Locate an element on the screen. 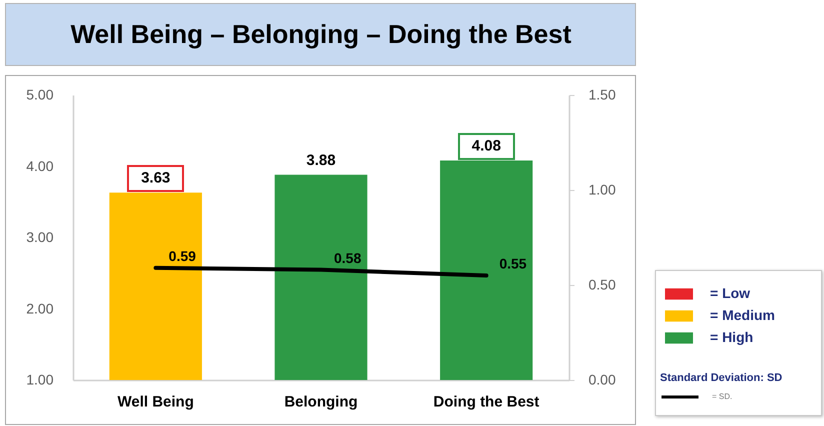 Image resolution: width=824 pixels, height=426 pixels. data-label: 0.58 is located at coordinates (348, 258).